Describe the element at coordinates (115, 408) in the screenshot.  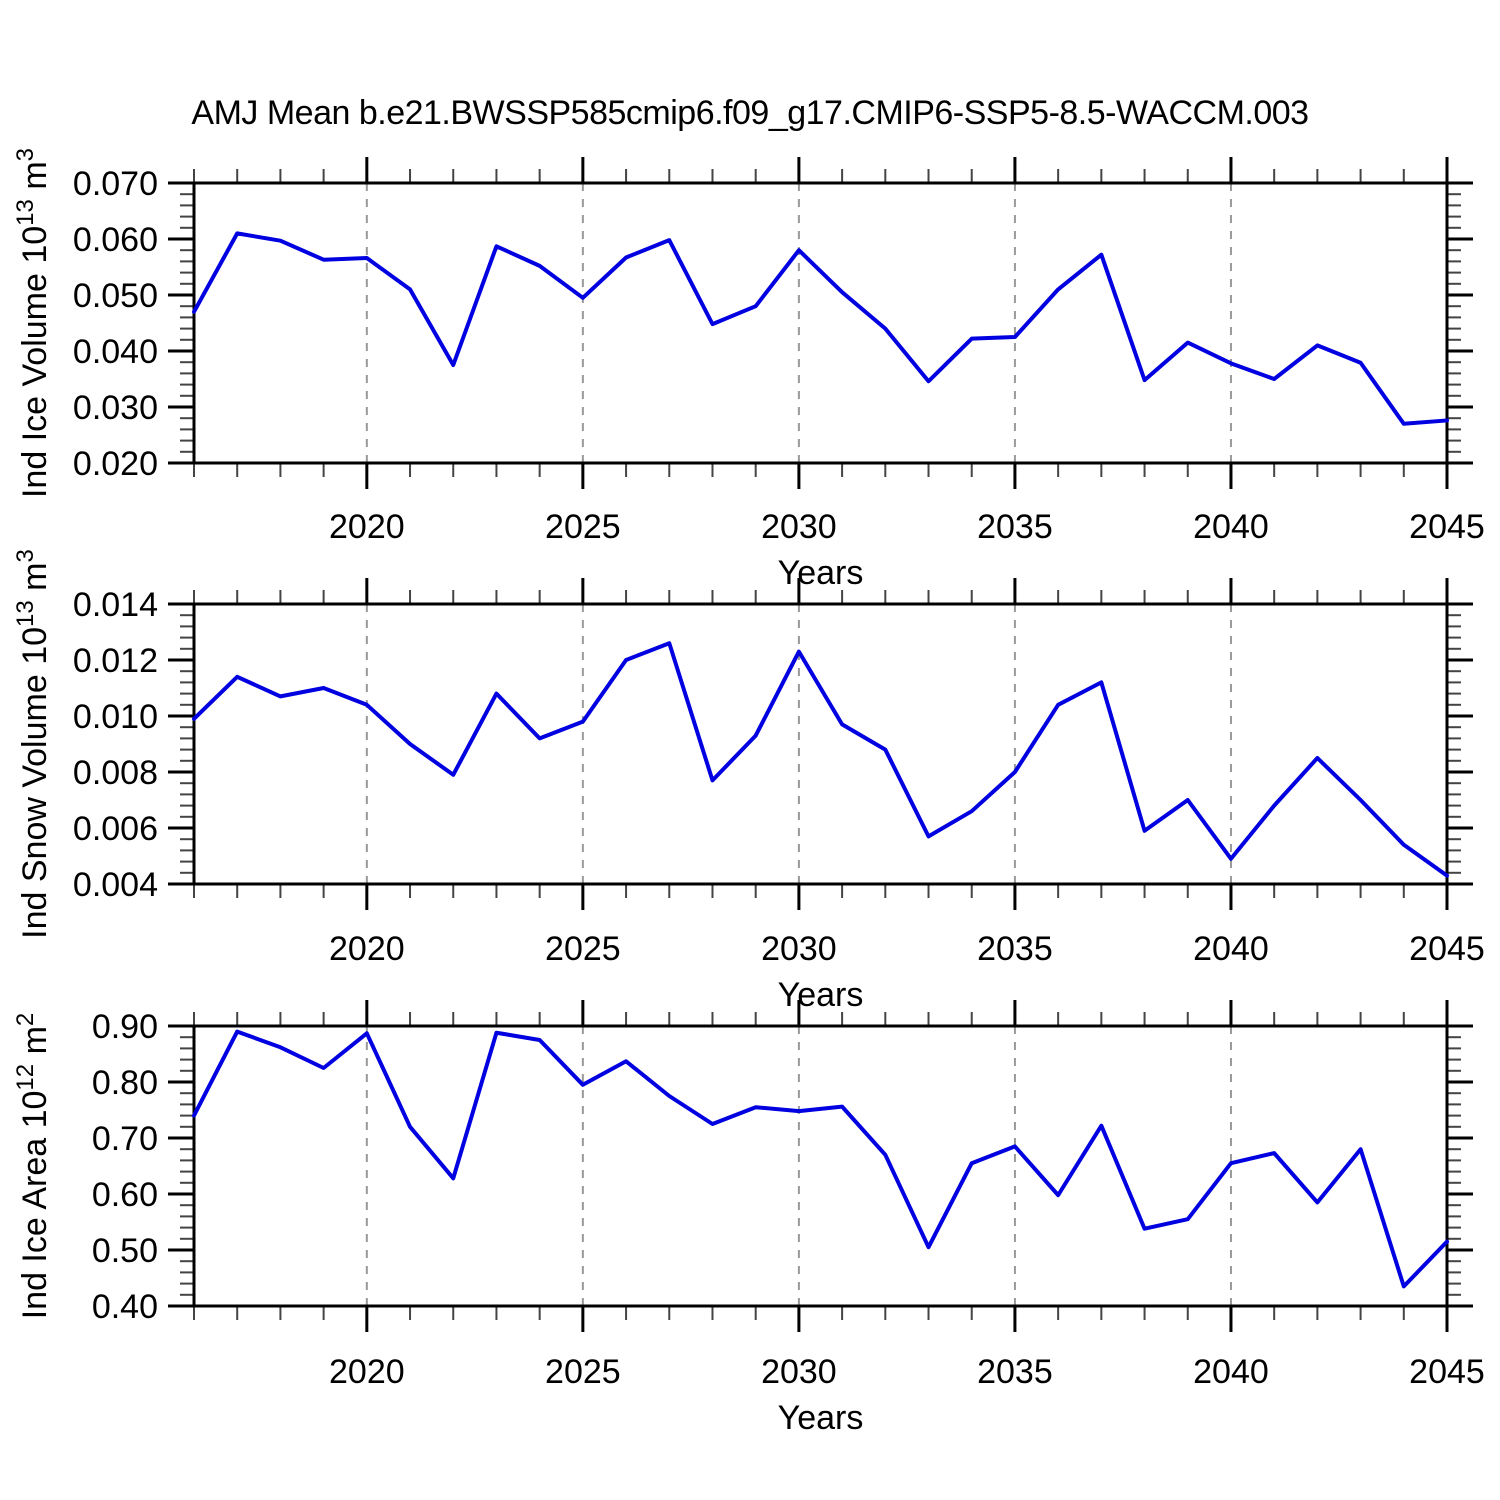
I see `y-tick-label: 0.030` at that location.